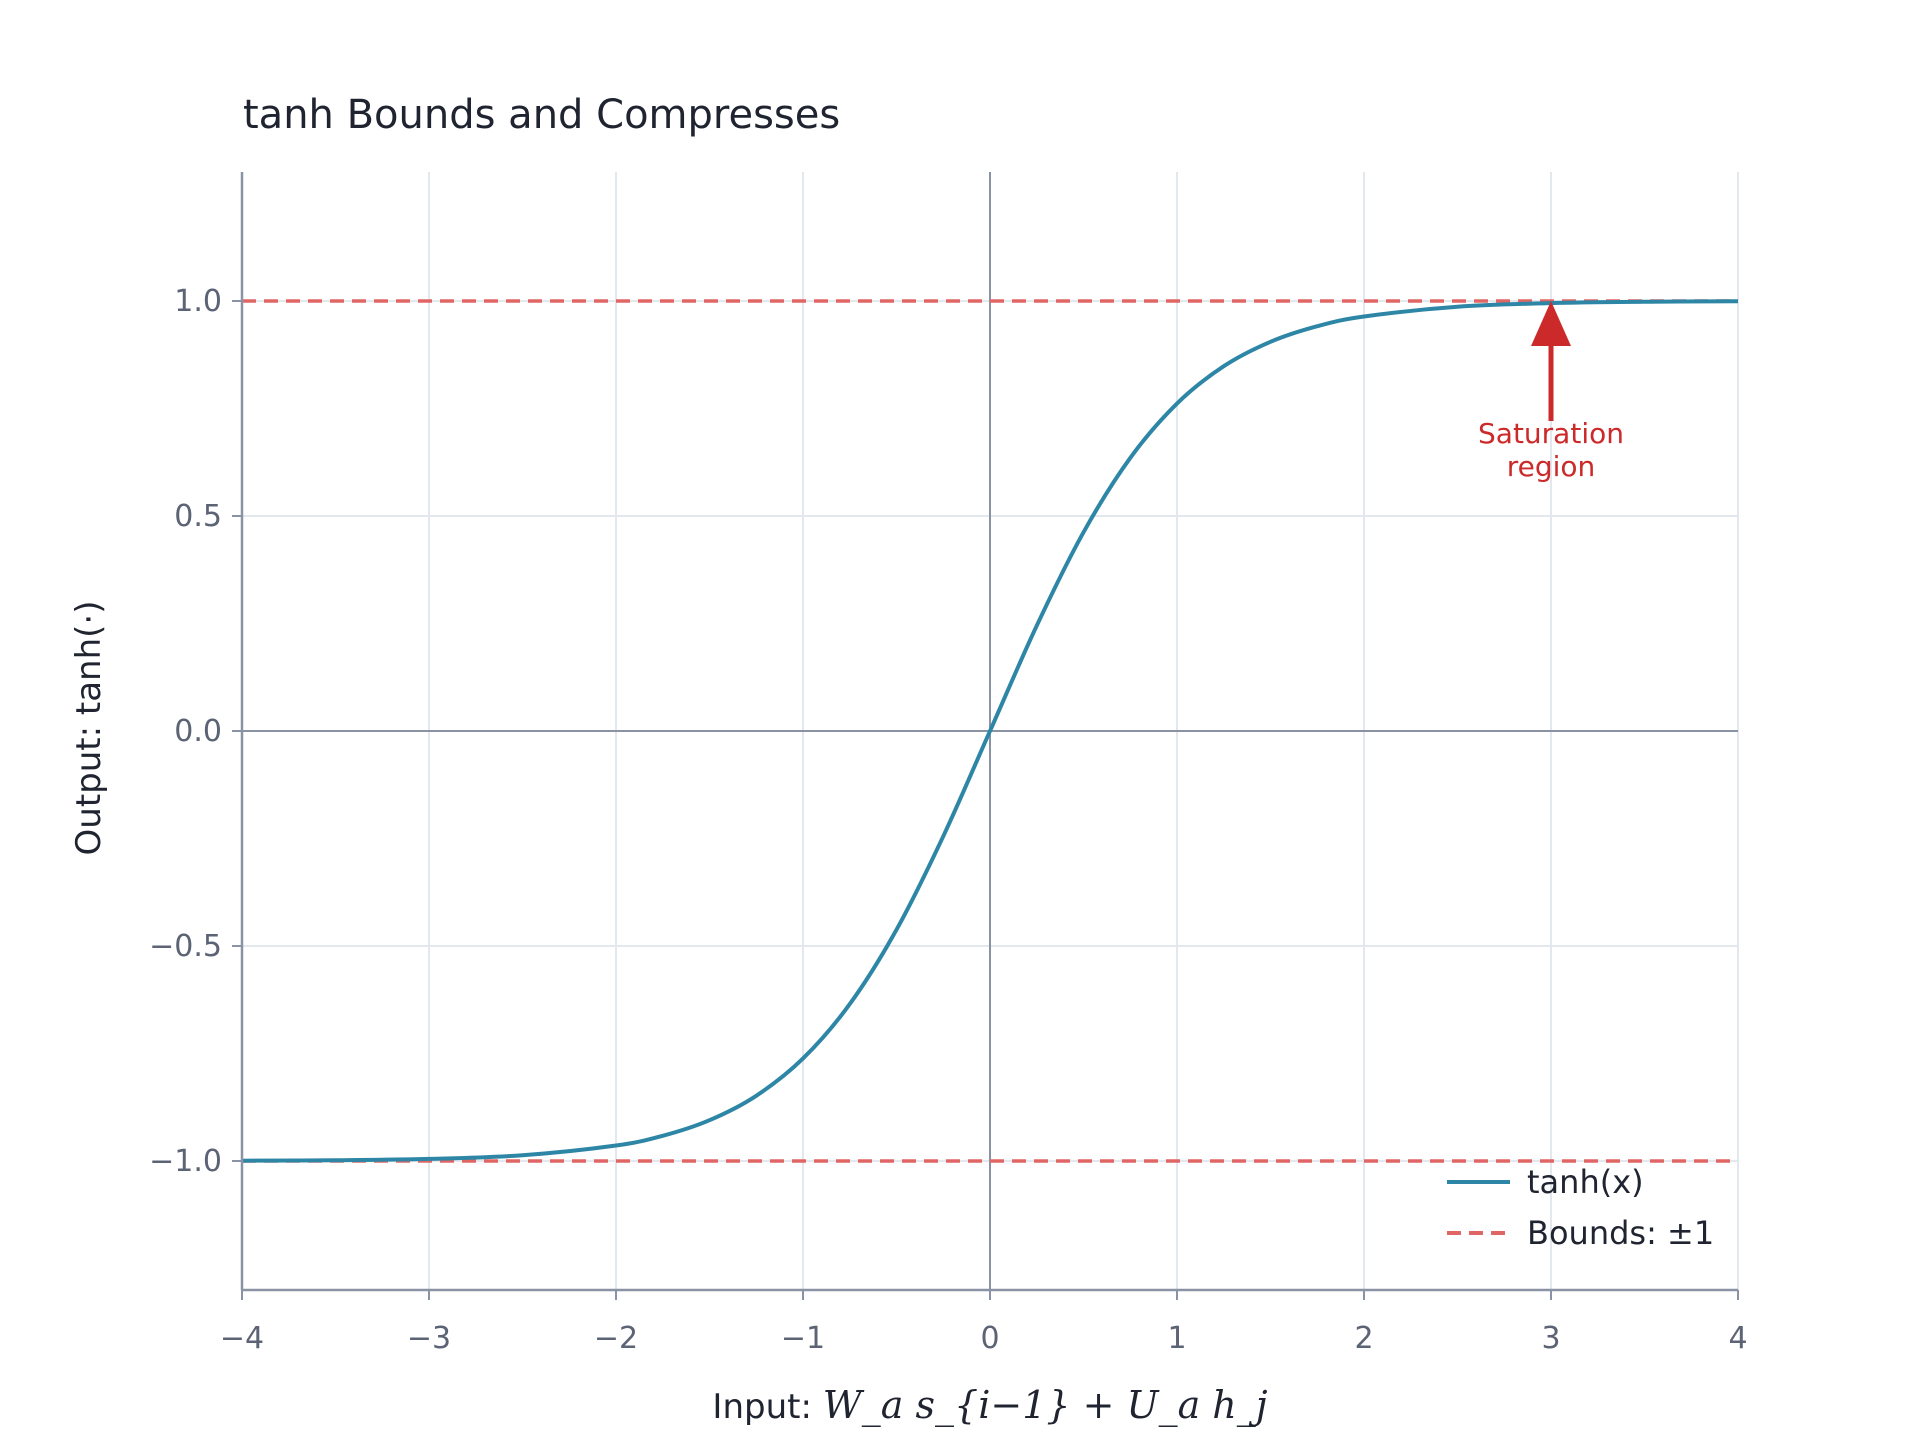  I want to click on y-ticks: −1.0 −0.5 0.0 0.5 1.0, so click(195, 731).